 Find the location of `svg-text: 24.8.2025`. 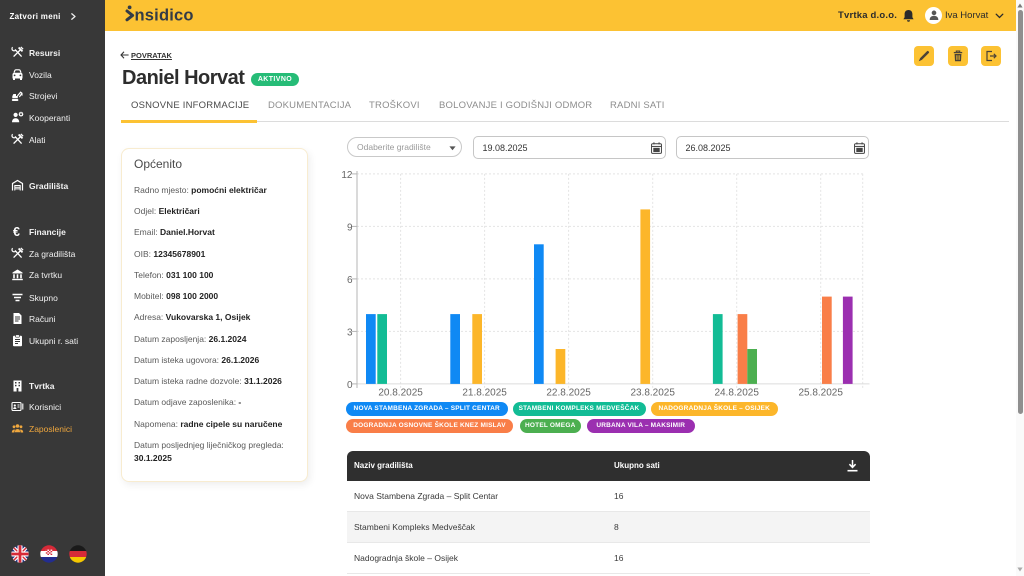

svg-text: 24.8.2025 is located at coordinates (736, 393).